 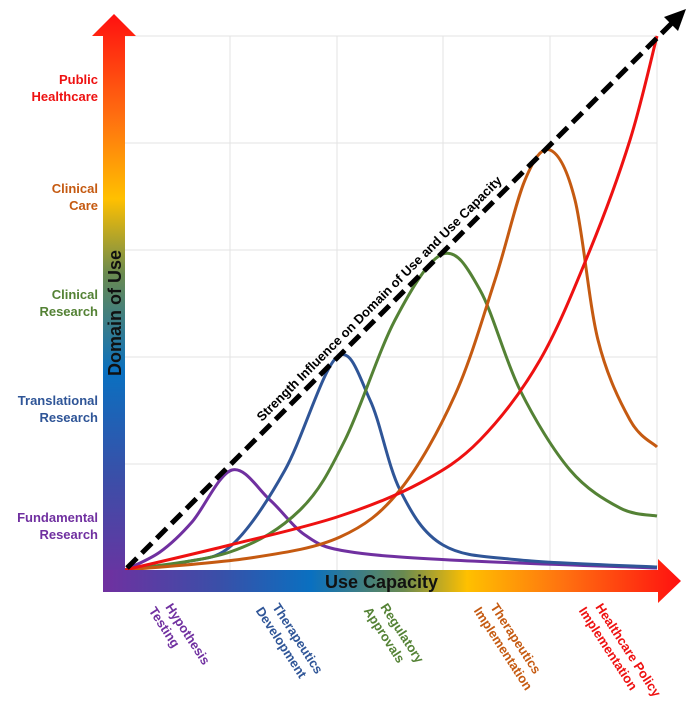 I want to click on y-label-line: Care, so click(x=83, y=205).